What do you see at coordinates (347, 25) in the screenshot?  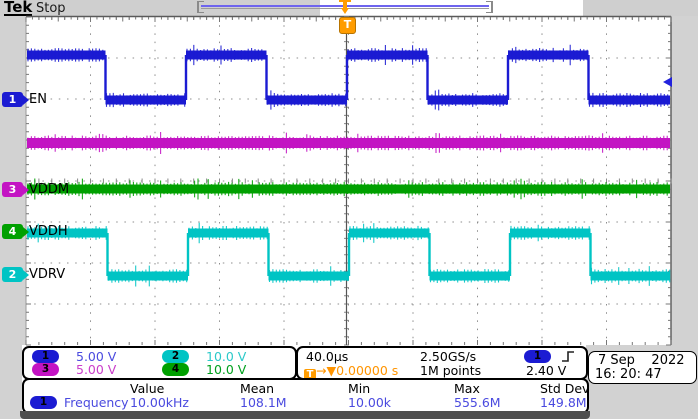 I see `trigger-marker-badge: T` at bounding box center [347, 25].